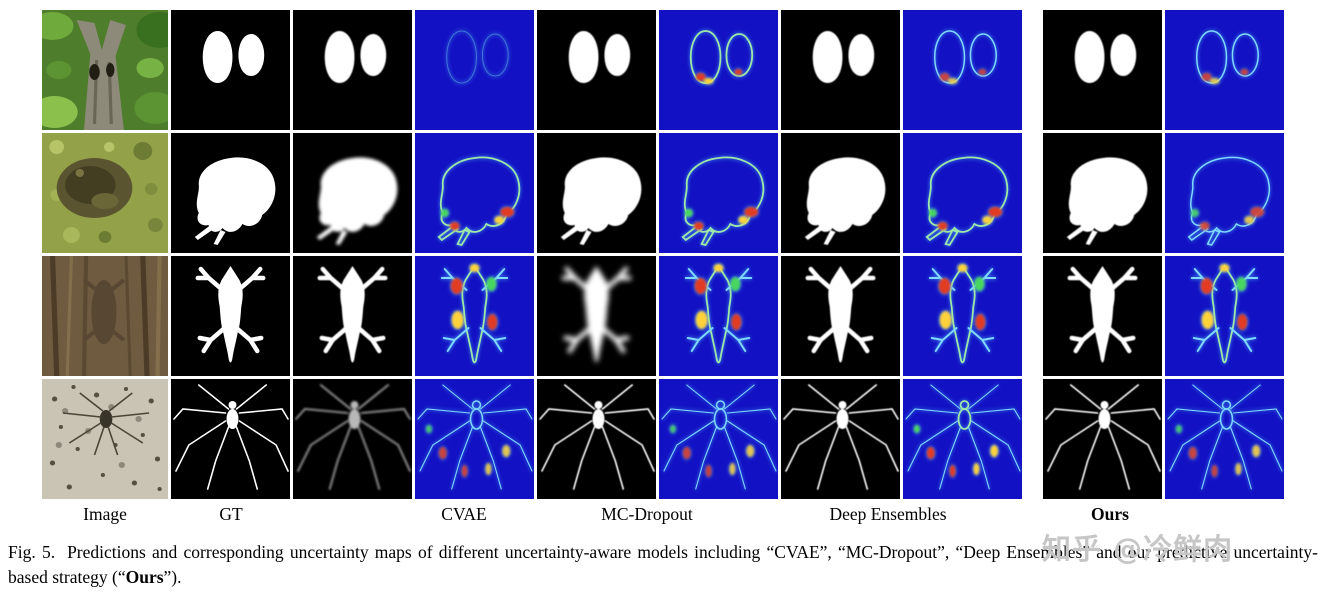  I want to click on gecko-ours-uncertainty, so click(1224, 316).